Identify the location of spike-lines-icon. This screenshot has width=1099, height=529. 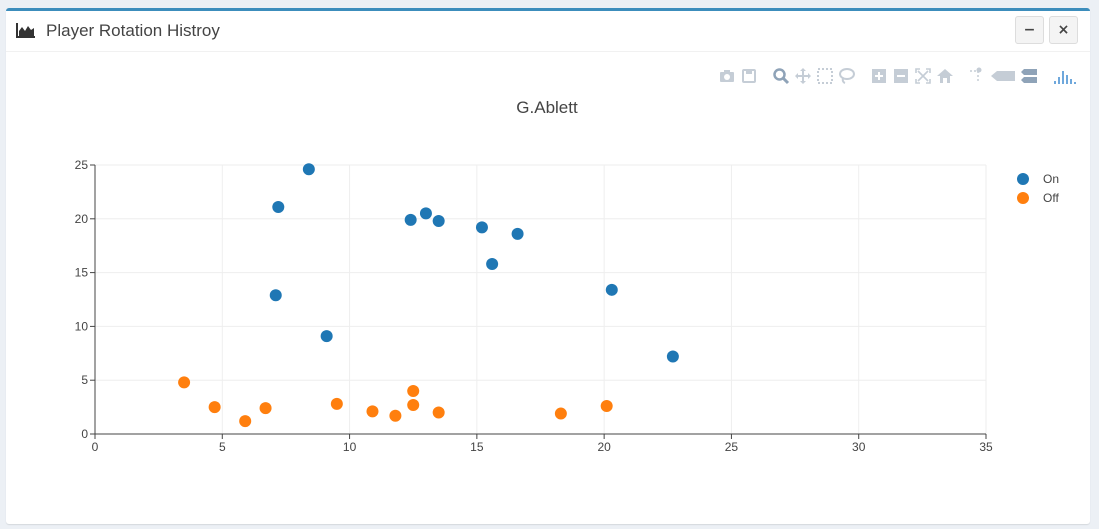
(977, 76).